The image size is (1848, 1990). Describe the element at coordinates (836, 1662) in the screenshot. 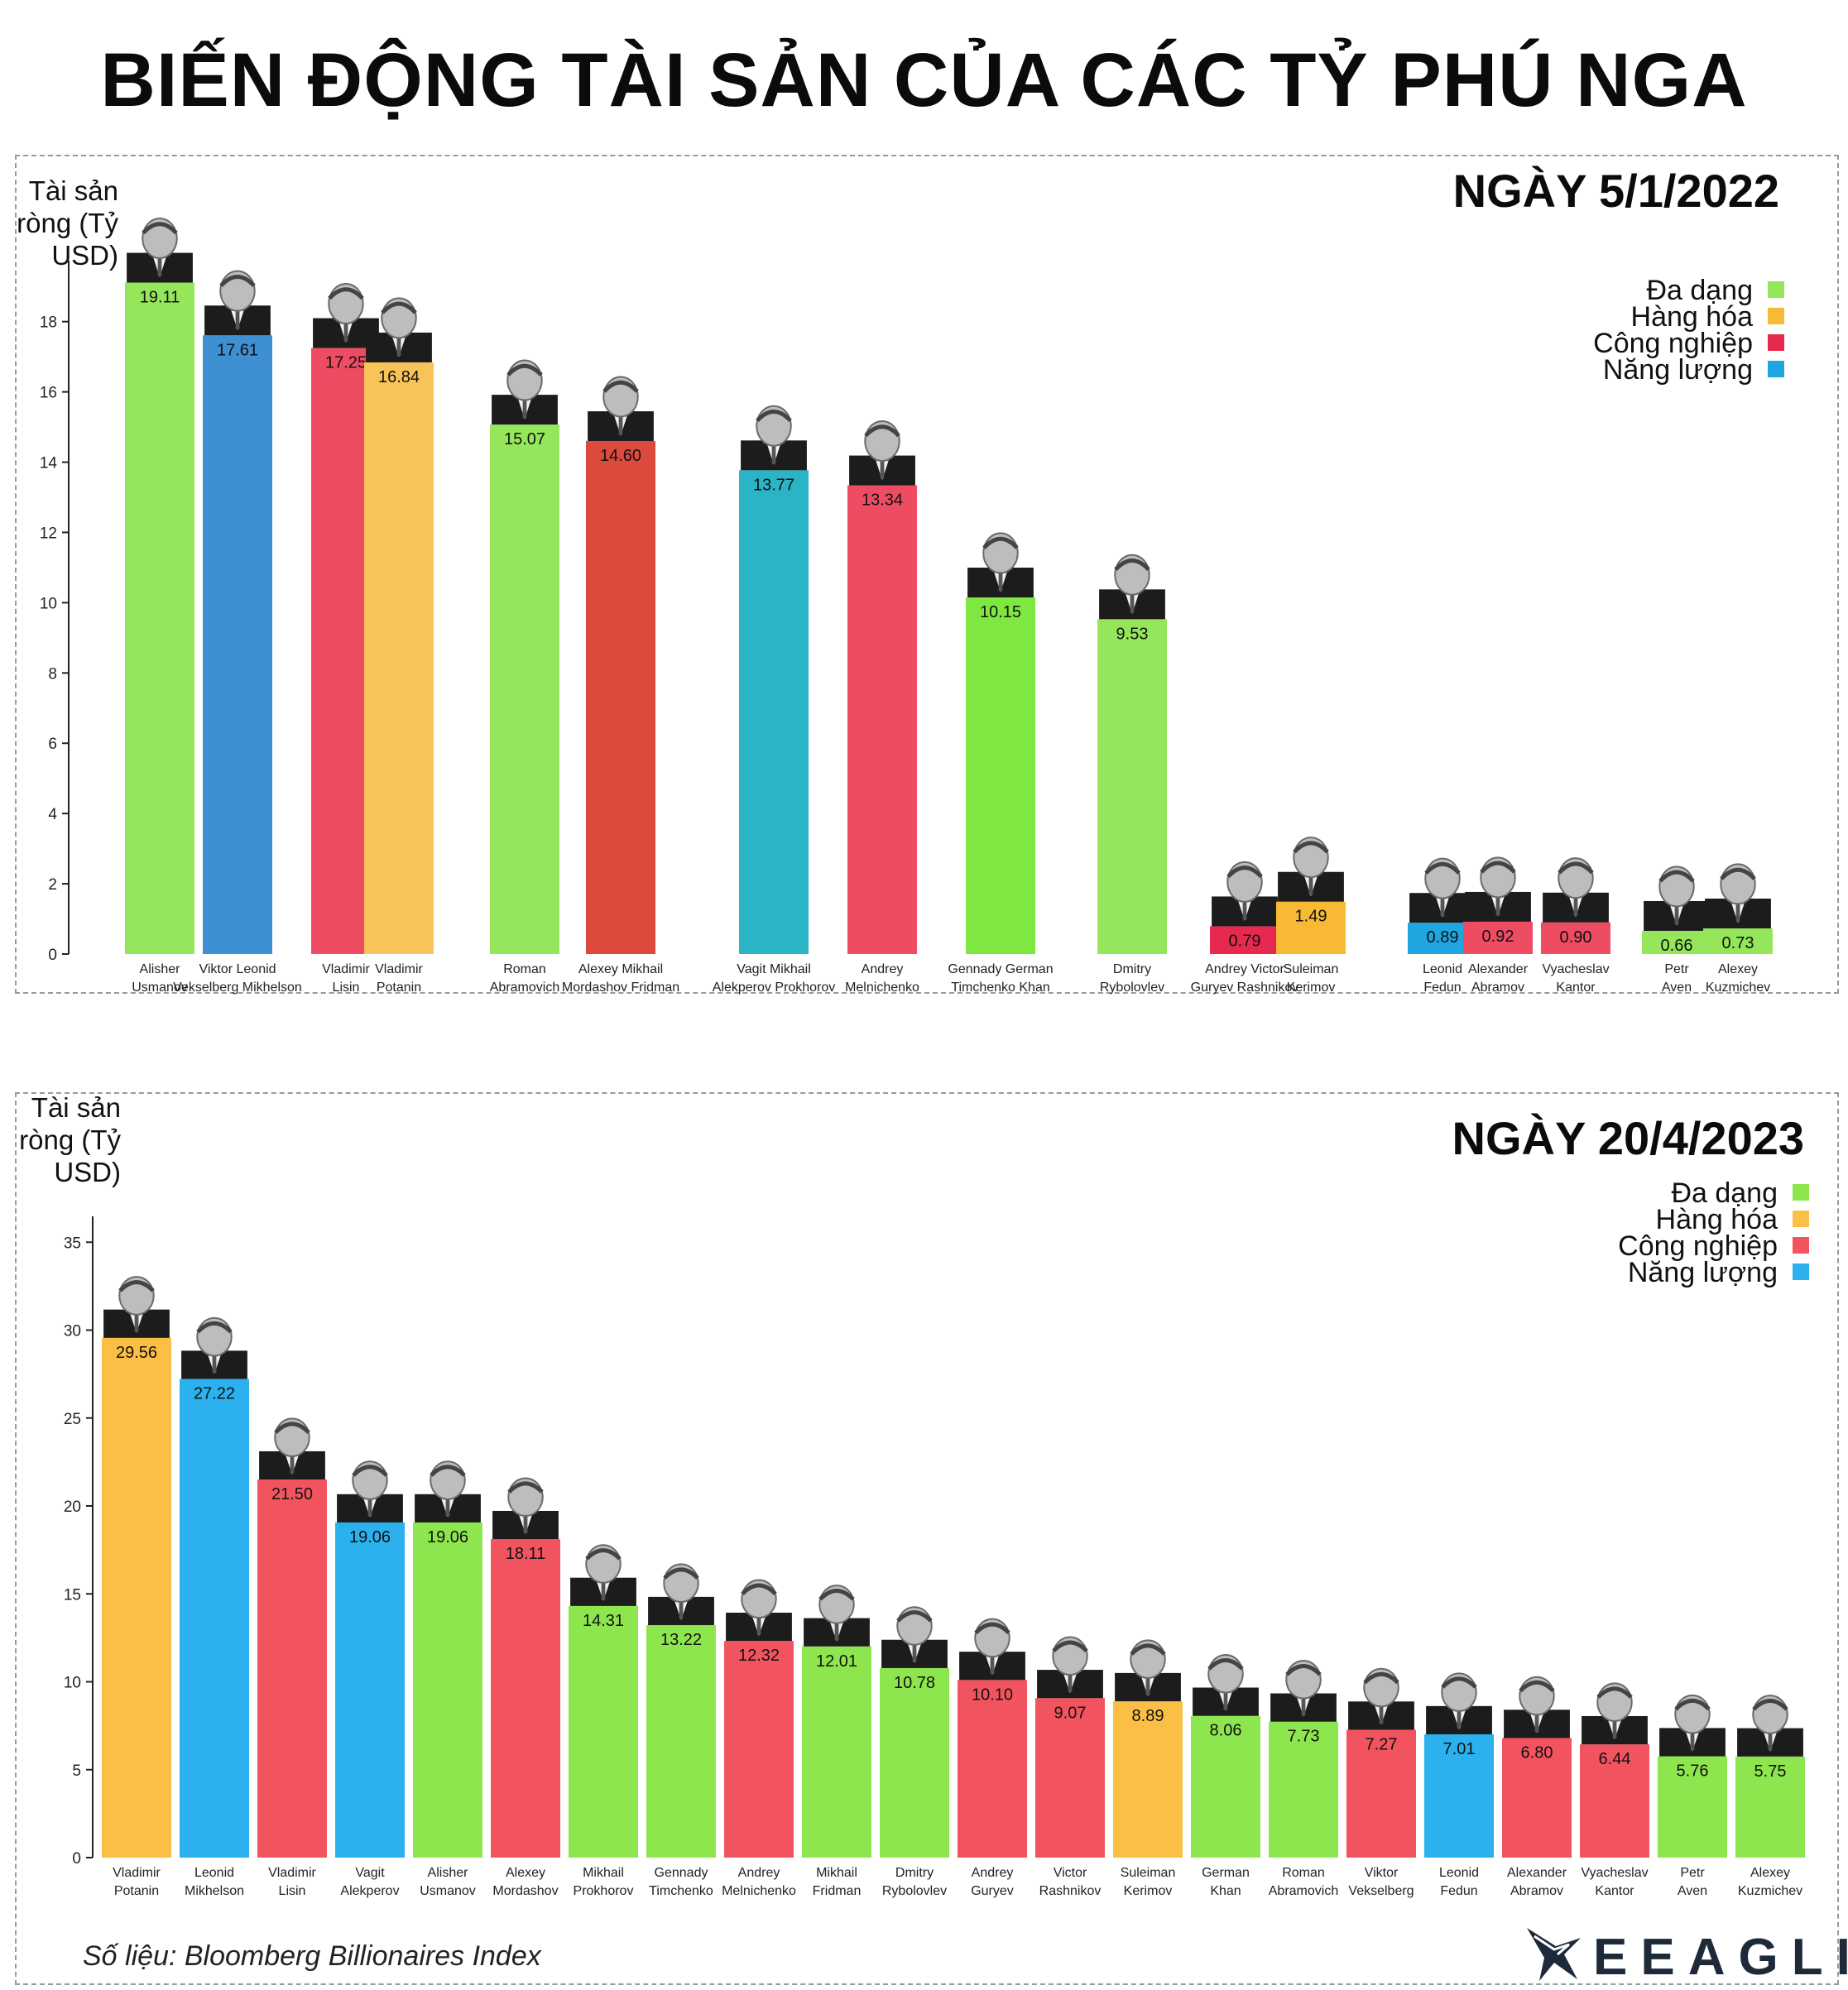

I see `bar-value-label-mikhail-fridman: 12.01` at that location.